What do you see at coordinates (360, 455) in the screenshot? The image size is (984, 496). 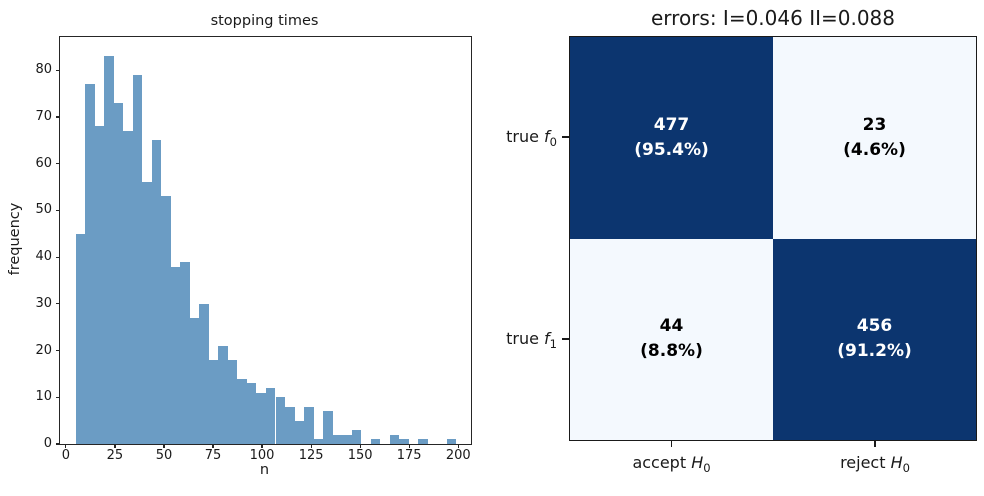 I see `x-axis-tick-label: 150` at bounding box center [360, 455].